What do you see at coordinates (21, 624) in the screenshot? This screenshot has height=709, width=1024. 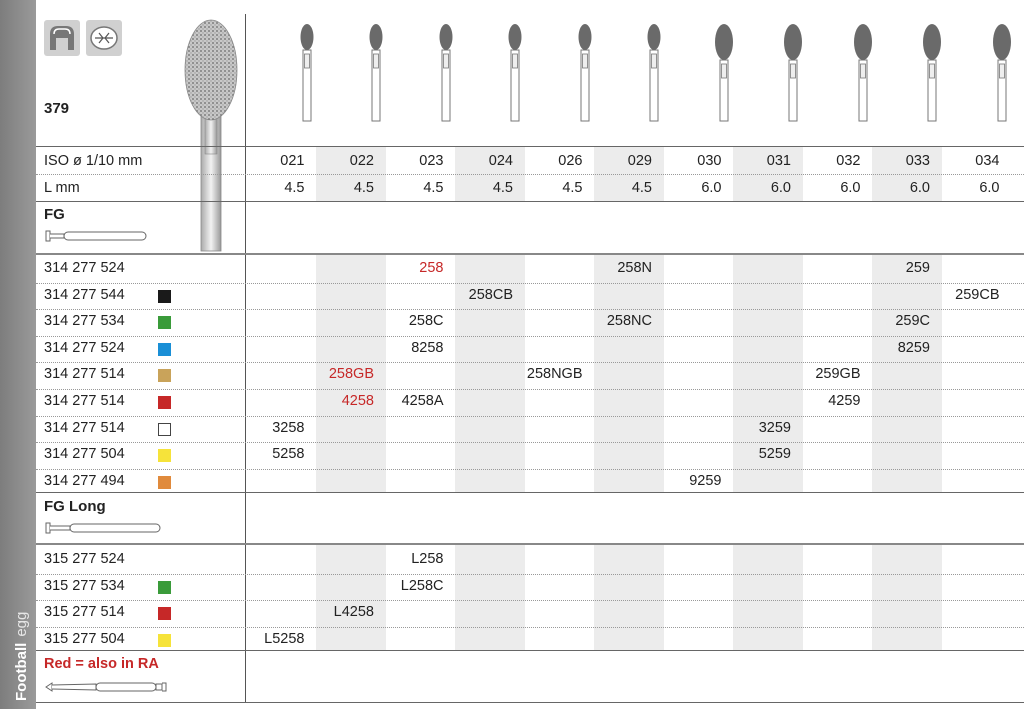 I see `shape-sublabel: egg` at bounding box center [21, 624].